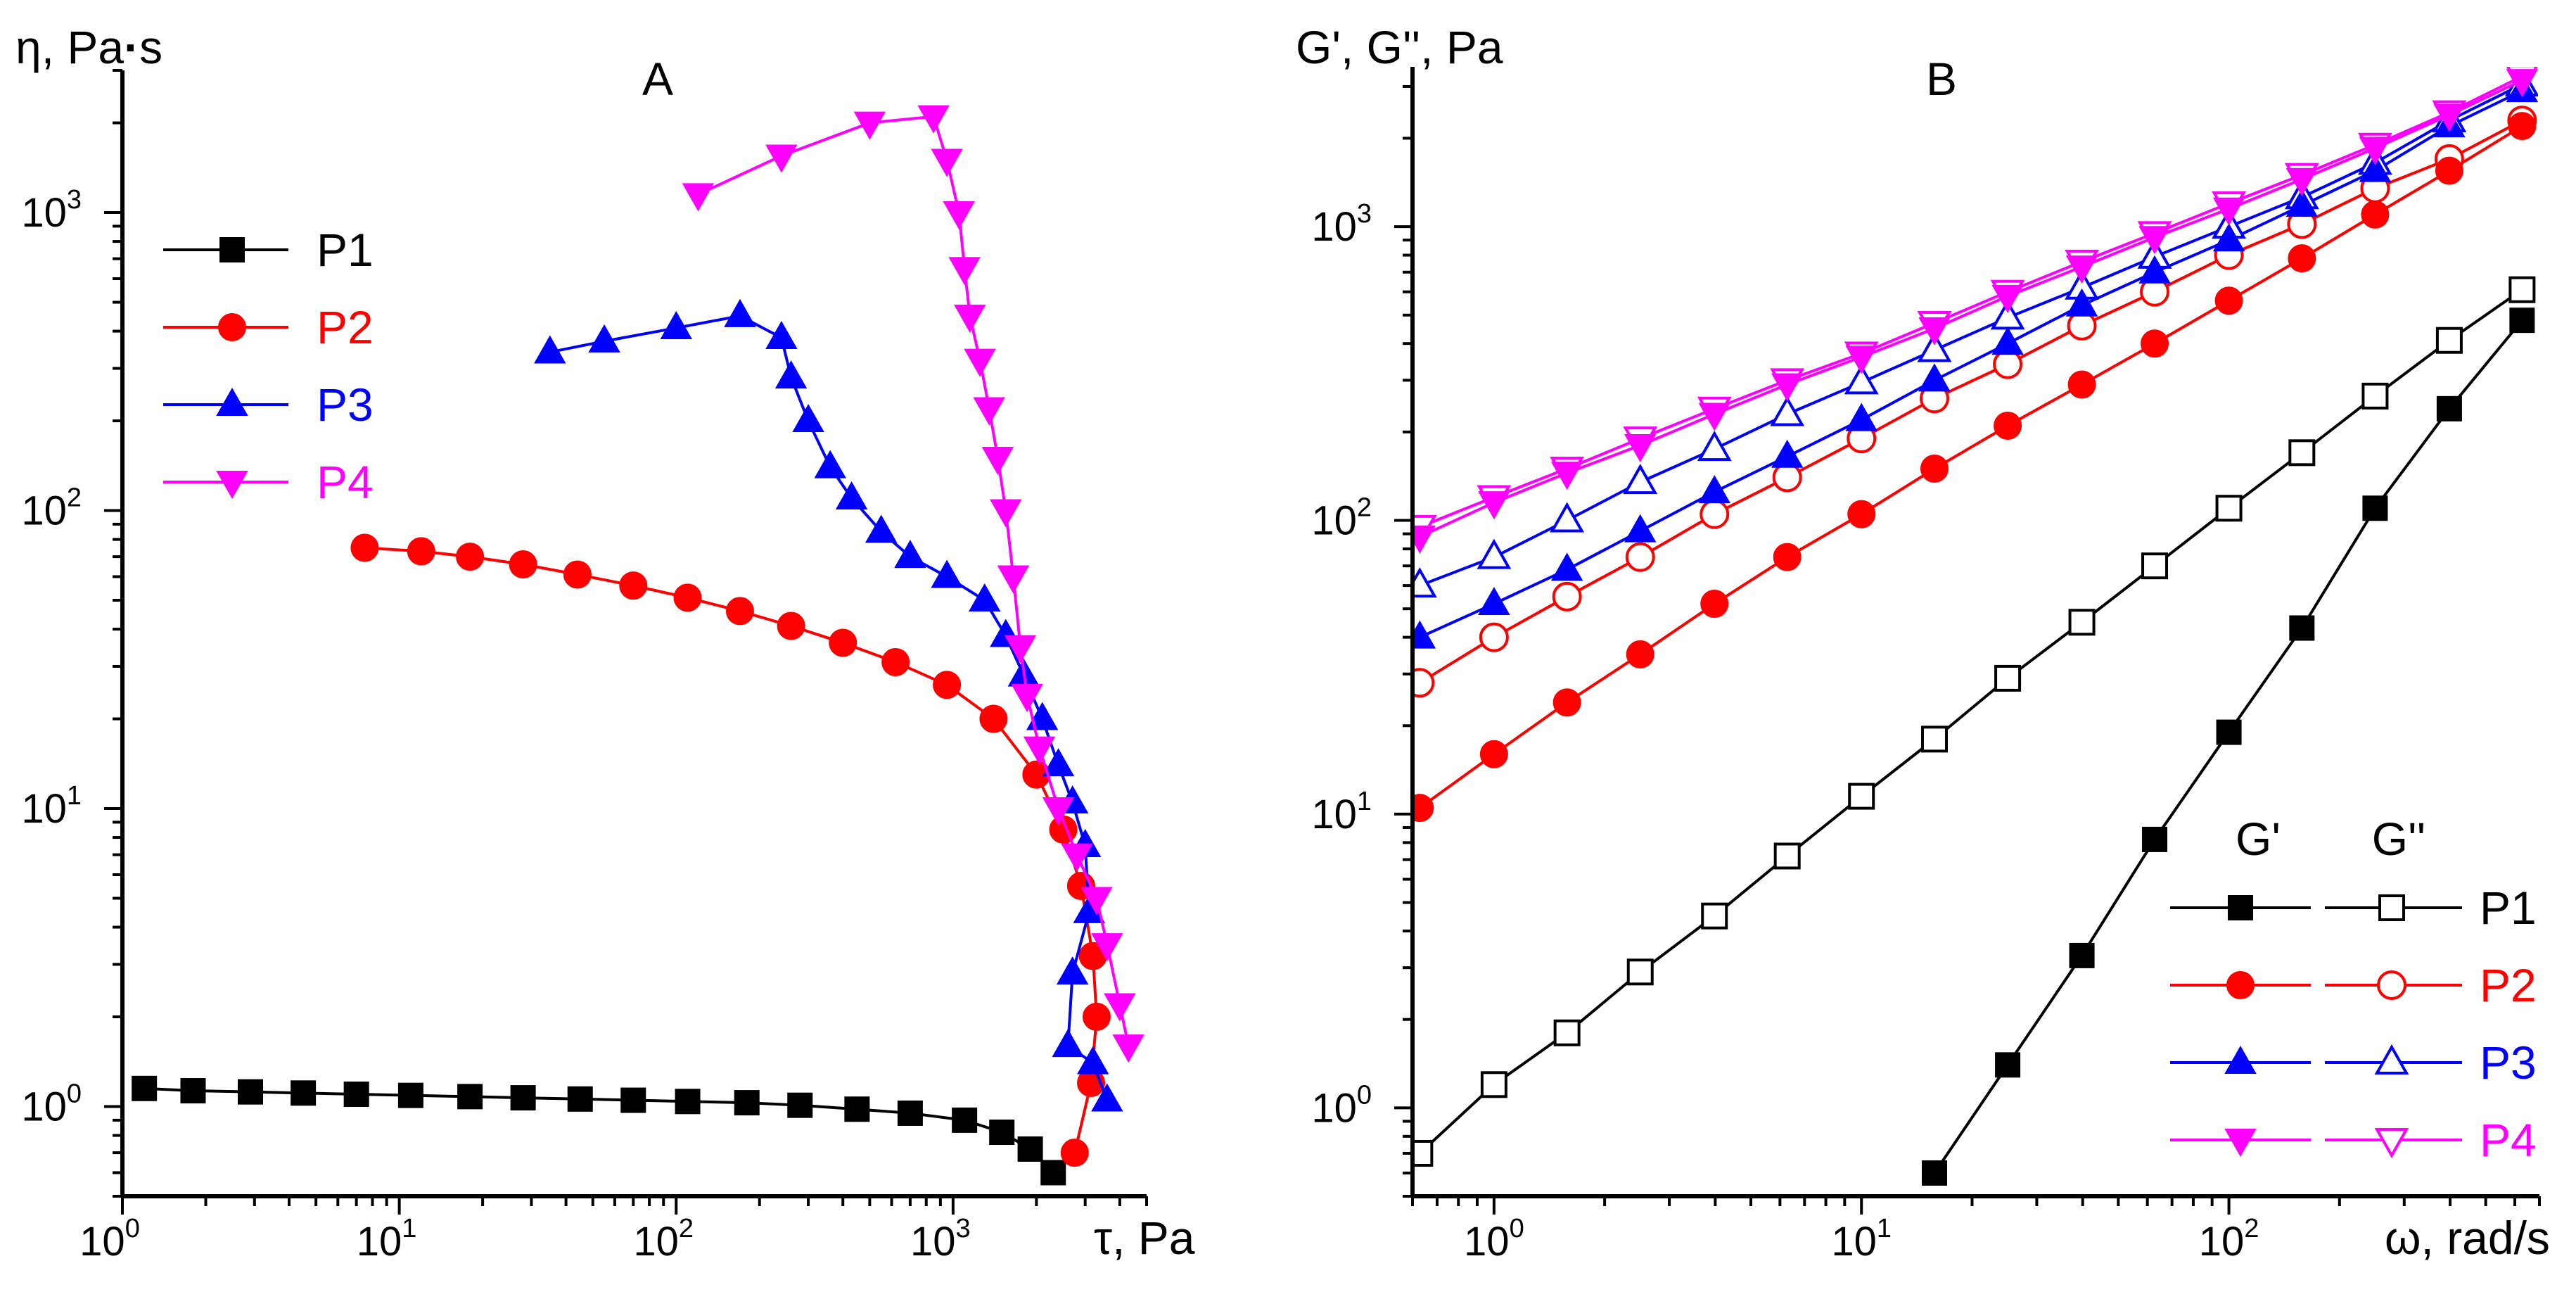 The height and width of the screenshot is (1299, 2576). I want to click on panel-b-ylabel: G', G'', Pa, so click(1399, 47).